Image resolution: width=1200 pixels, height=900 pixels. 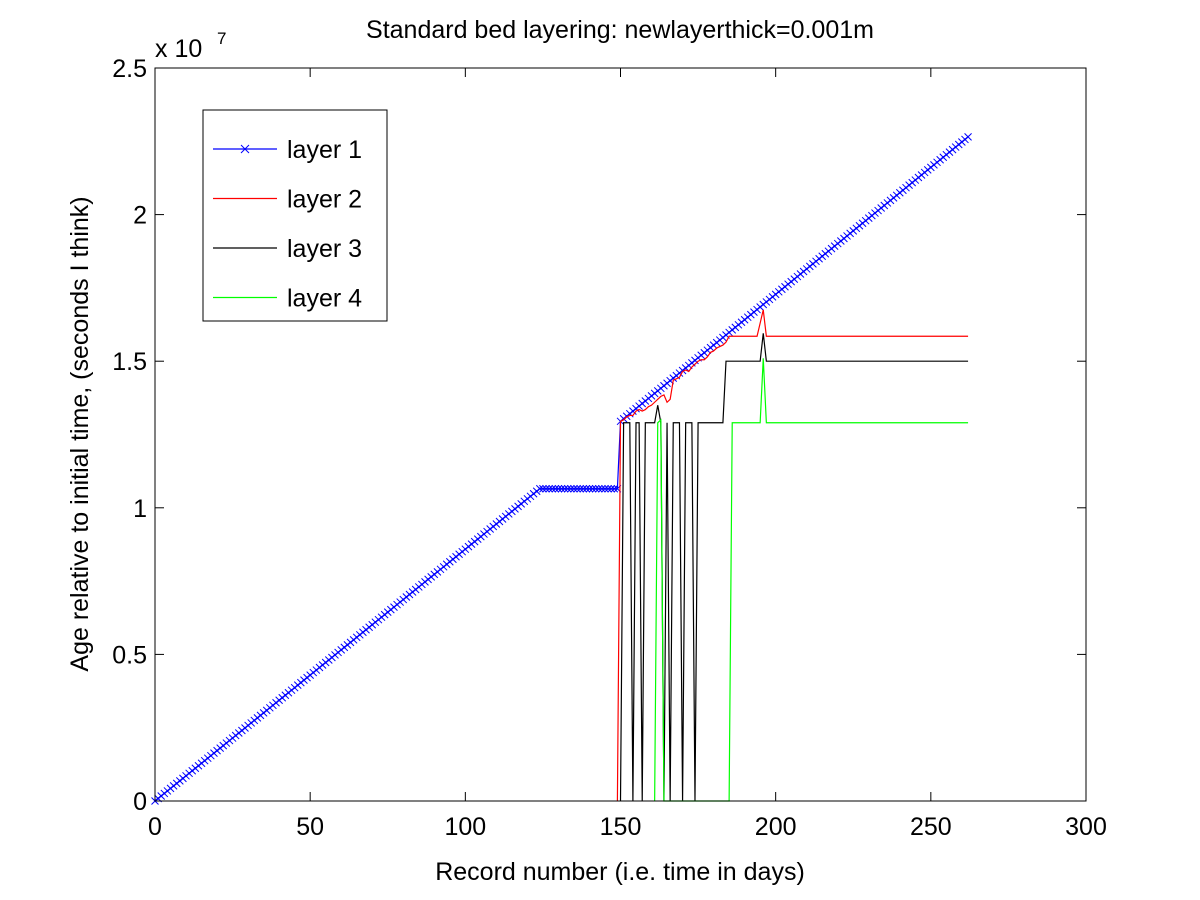 I want to click on legend-item: layer 2, so click(x=287, y=200).